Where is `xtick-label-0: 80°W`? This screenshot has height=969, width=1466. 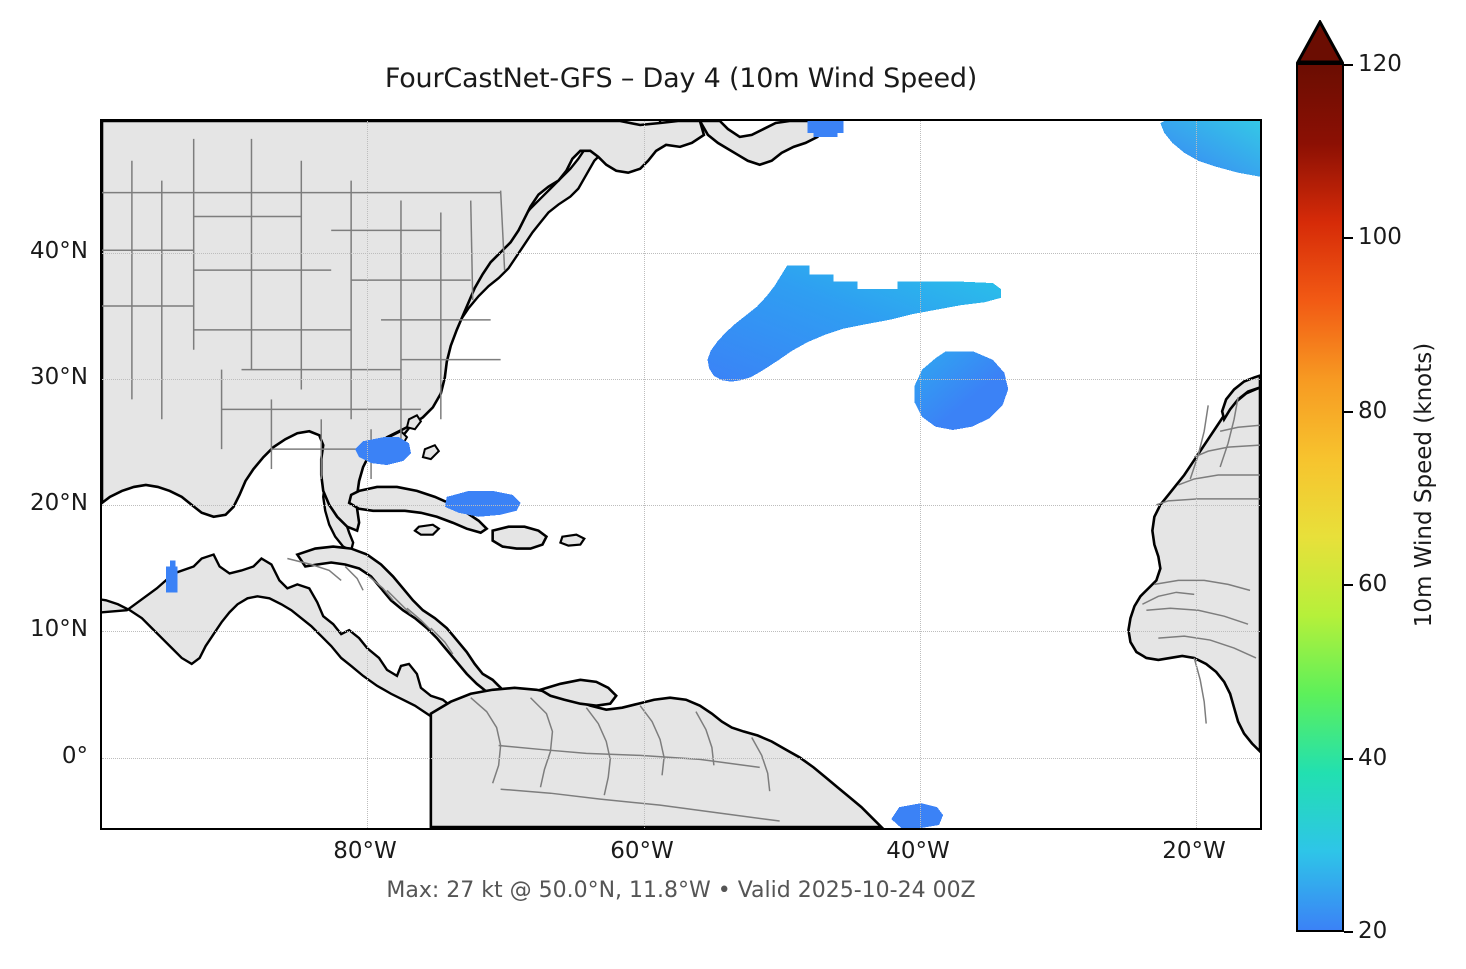 xtick-label-0: 80°W is located at coordinates (365, 851).